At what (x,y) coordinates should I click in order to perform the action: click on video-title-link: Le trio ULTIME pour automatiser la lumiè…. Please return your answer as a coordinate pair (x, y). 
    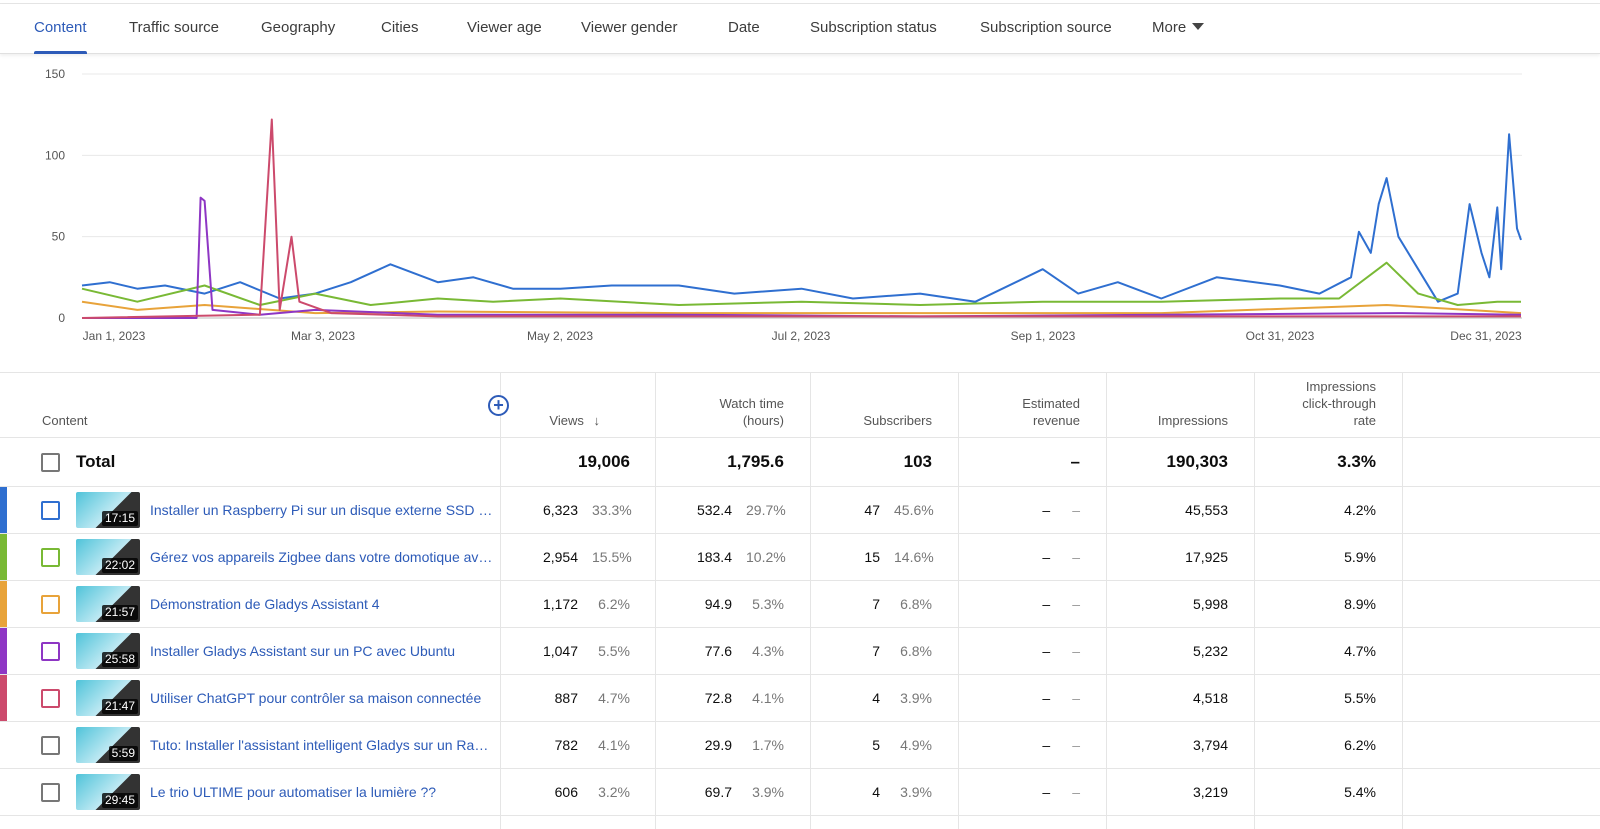
    Looking at the image, I should click on (293, 792).